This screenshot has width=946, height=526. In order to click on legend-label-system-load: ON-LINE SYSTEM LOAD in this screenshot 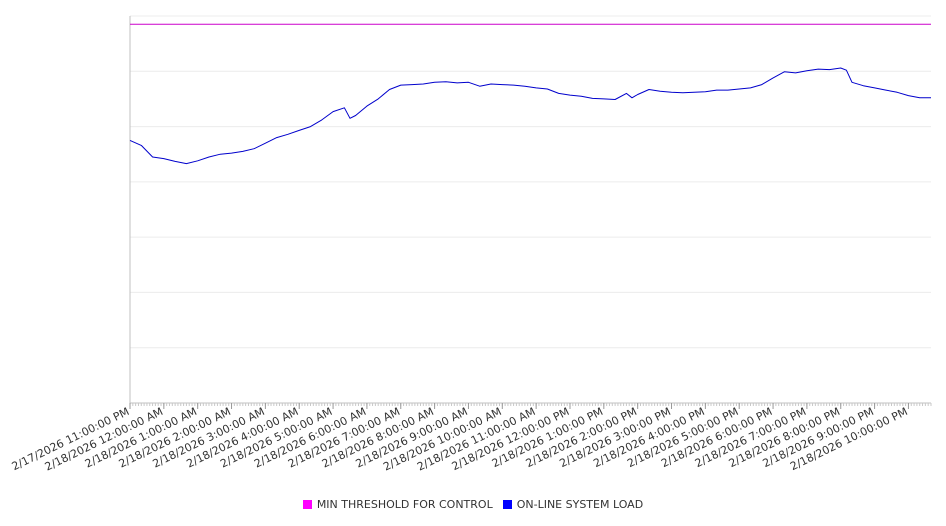, I will do `click(580, 504)`.